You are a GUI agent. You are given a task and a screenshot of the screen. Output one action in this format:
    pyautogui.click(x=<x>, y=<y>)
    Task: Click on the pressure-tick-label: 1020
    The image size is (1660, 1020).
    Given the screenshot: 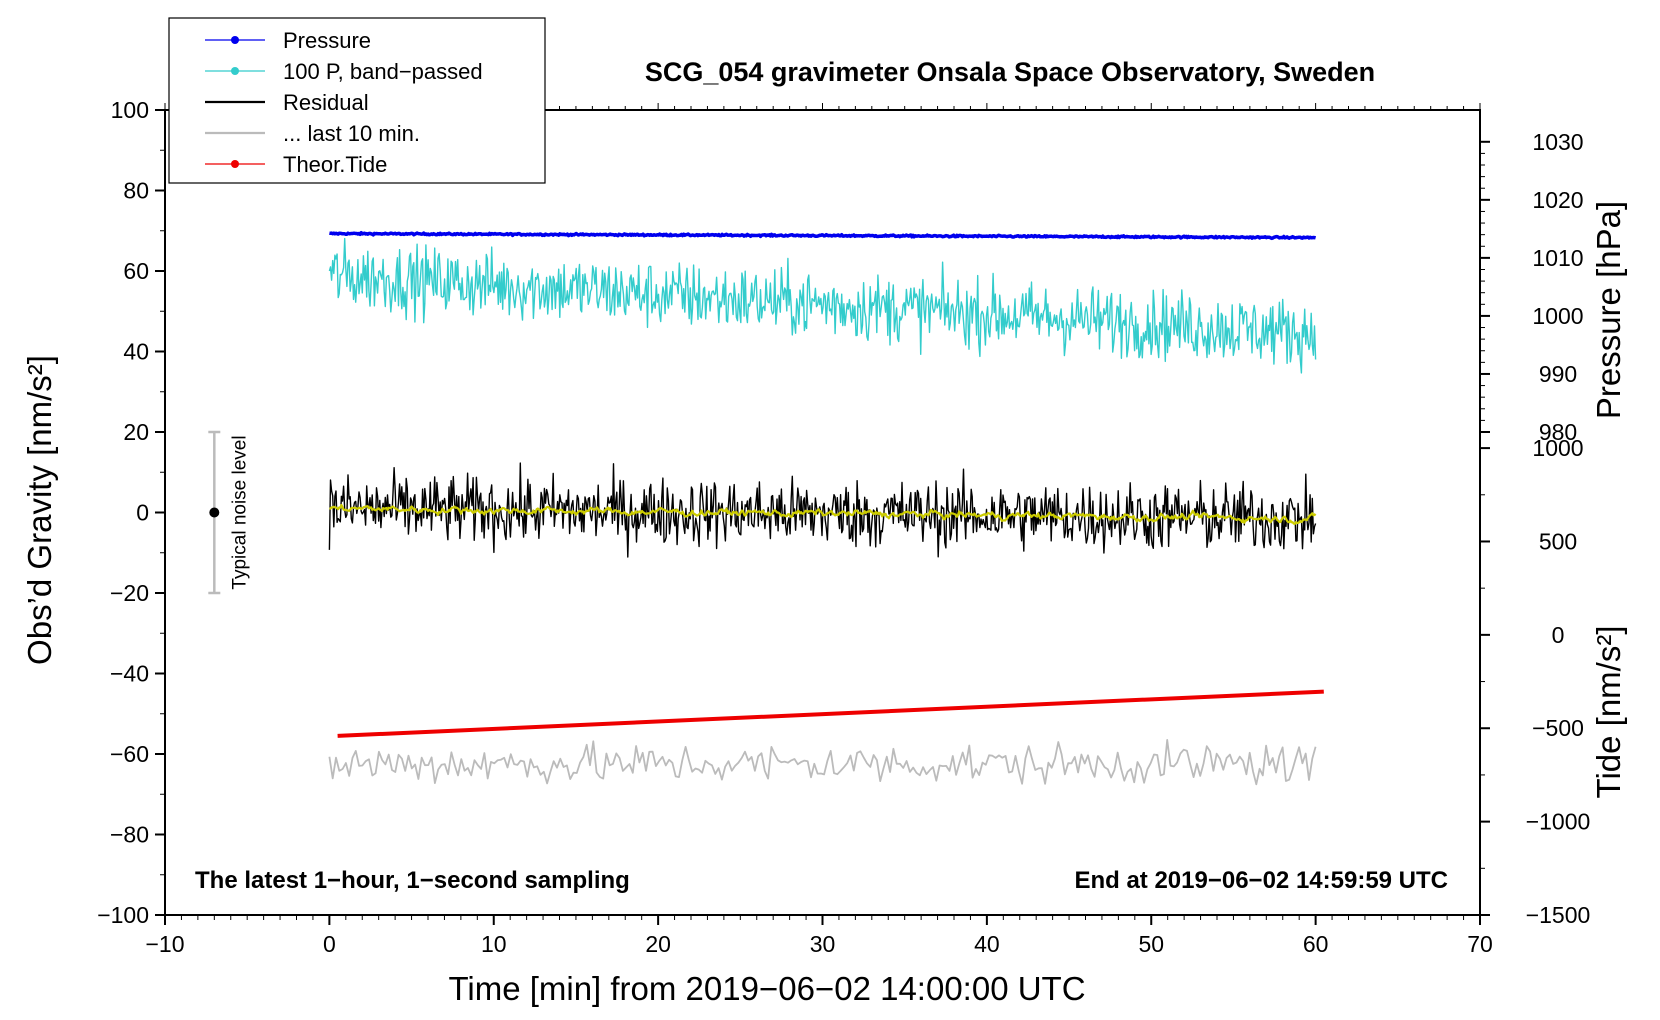 What is the action you would take?
    pyautogui.click(x=1557, y=200)
    